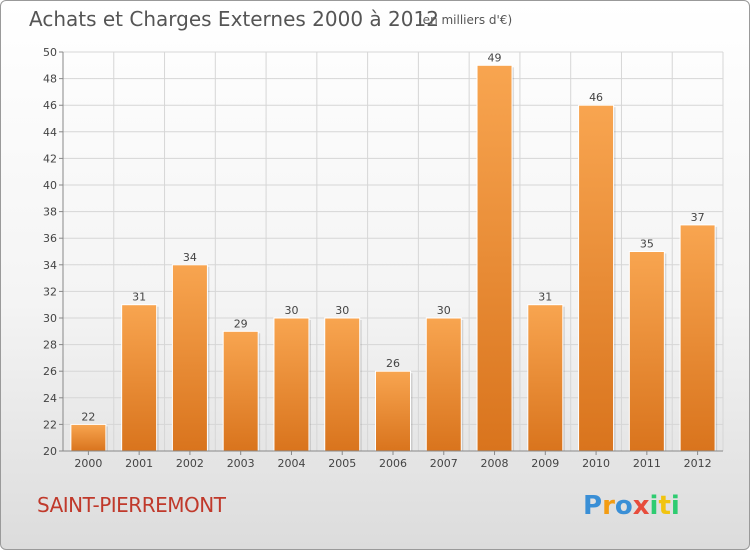  What do you see at coordinates (50, 105) in the screenshot?
I see `y-tick-label: 46` at bounding box center [50, 105].